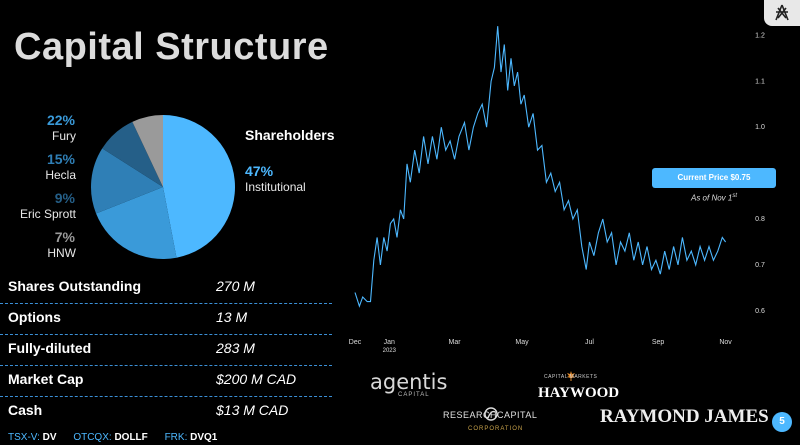 This screenshot has width=800, height=445. I want to click on y-tick-label: 1.1, so click(760, 81).